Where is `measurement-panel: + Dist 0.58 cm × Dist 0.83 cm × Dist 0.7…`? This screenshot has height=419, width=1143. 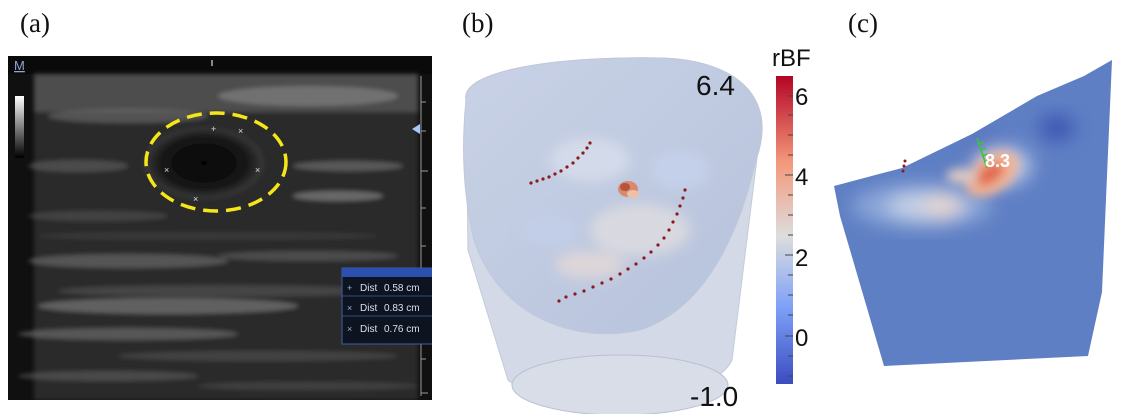 measurement-panel: + Dist 0.58 cm × Dist 0.83 cm × Dist 0.7… is located at coordinates (388, 306).